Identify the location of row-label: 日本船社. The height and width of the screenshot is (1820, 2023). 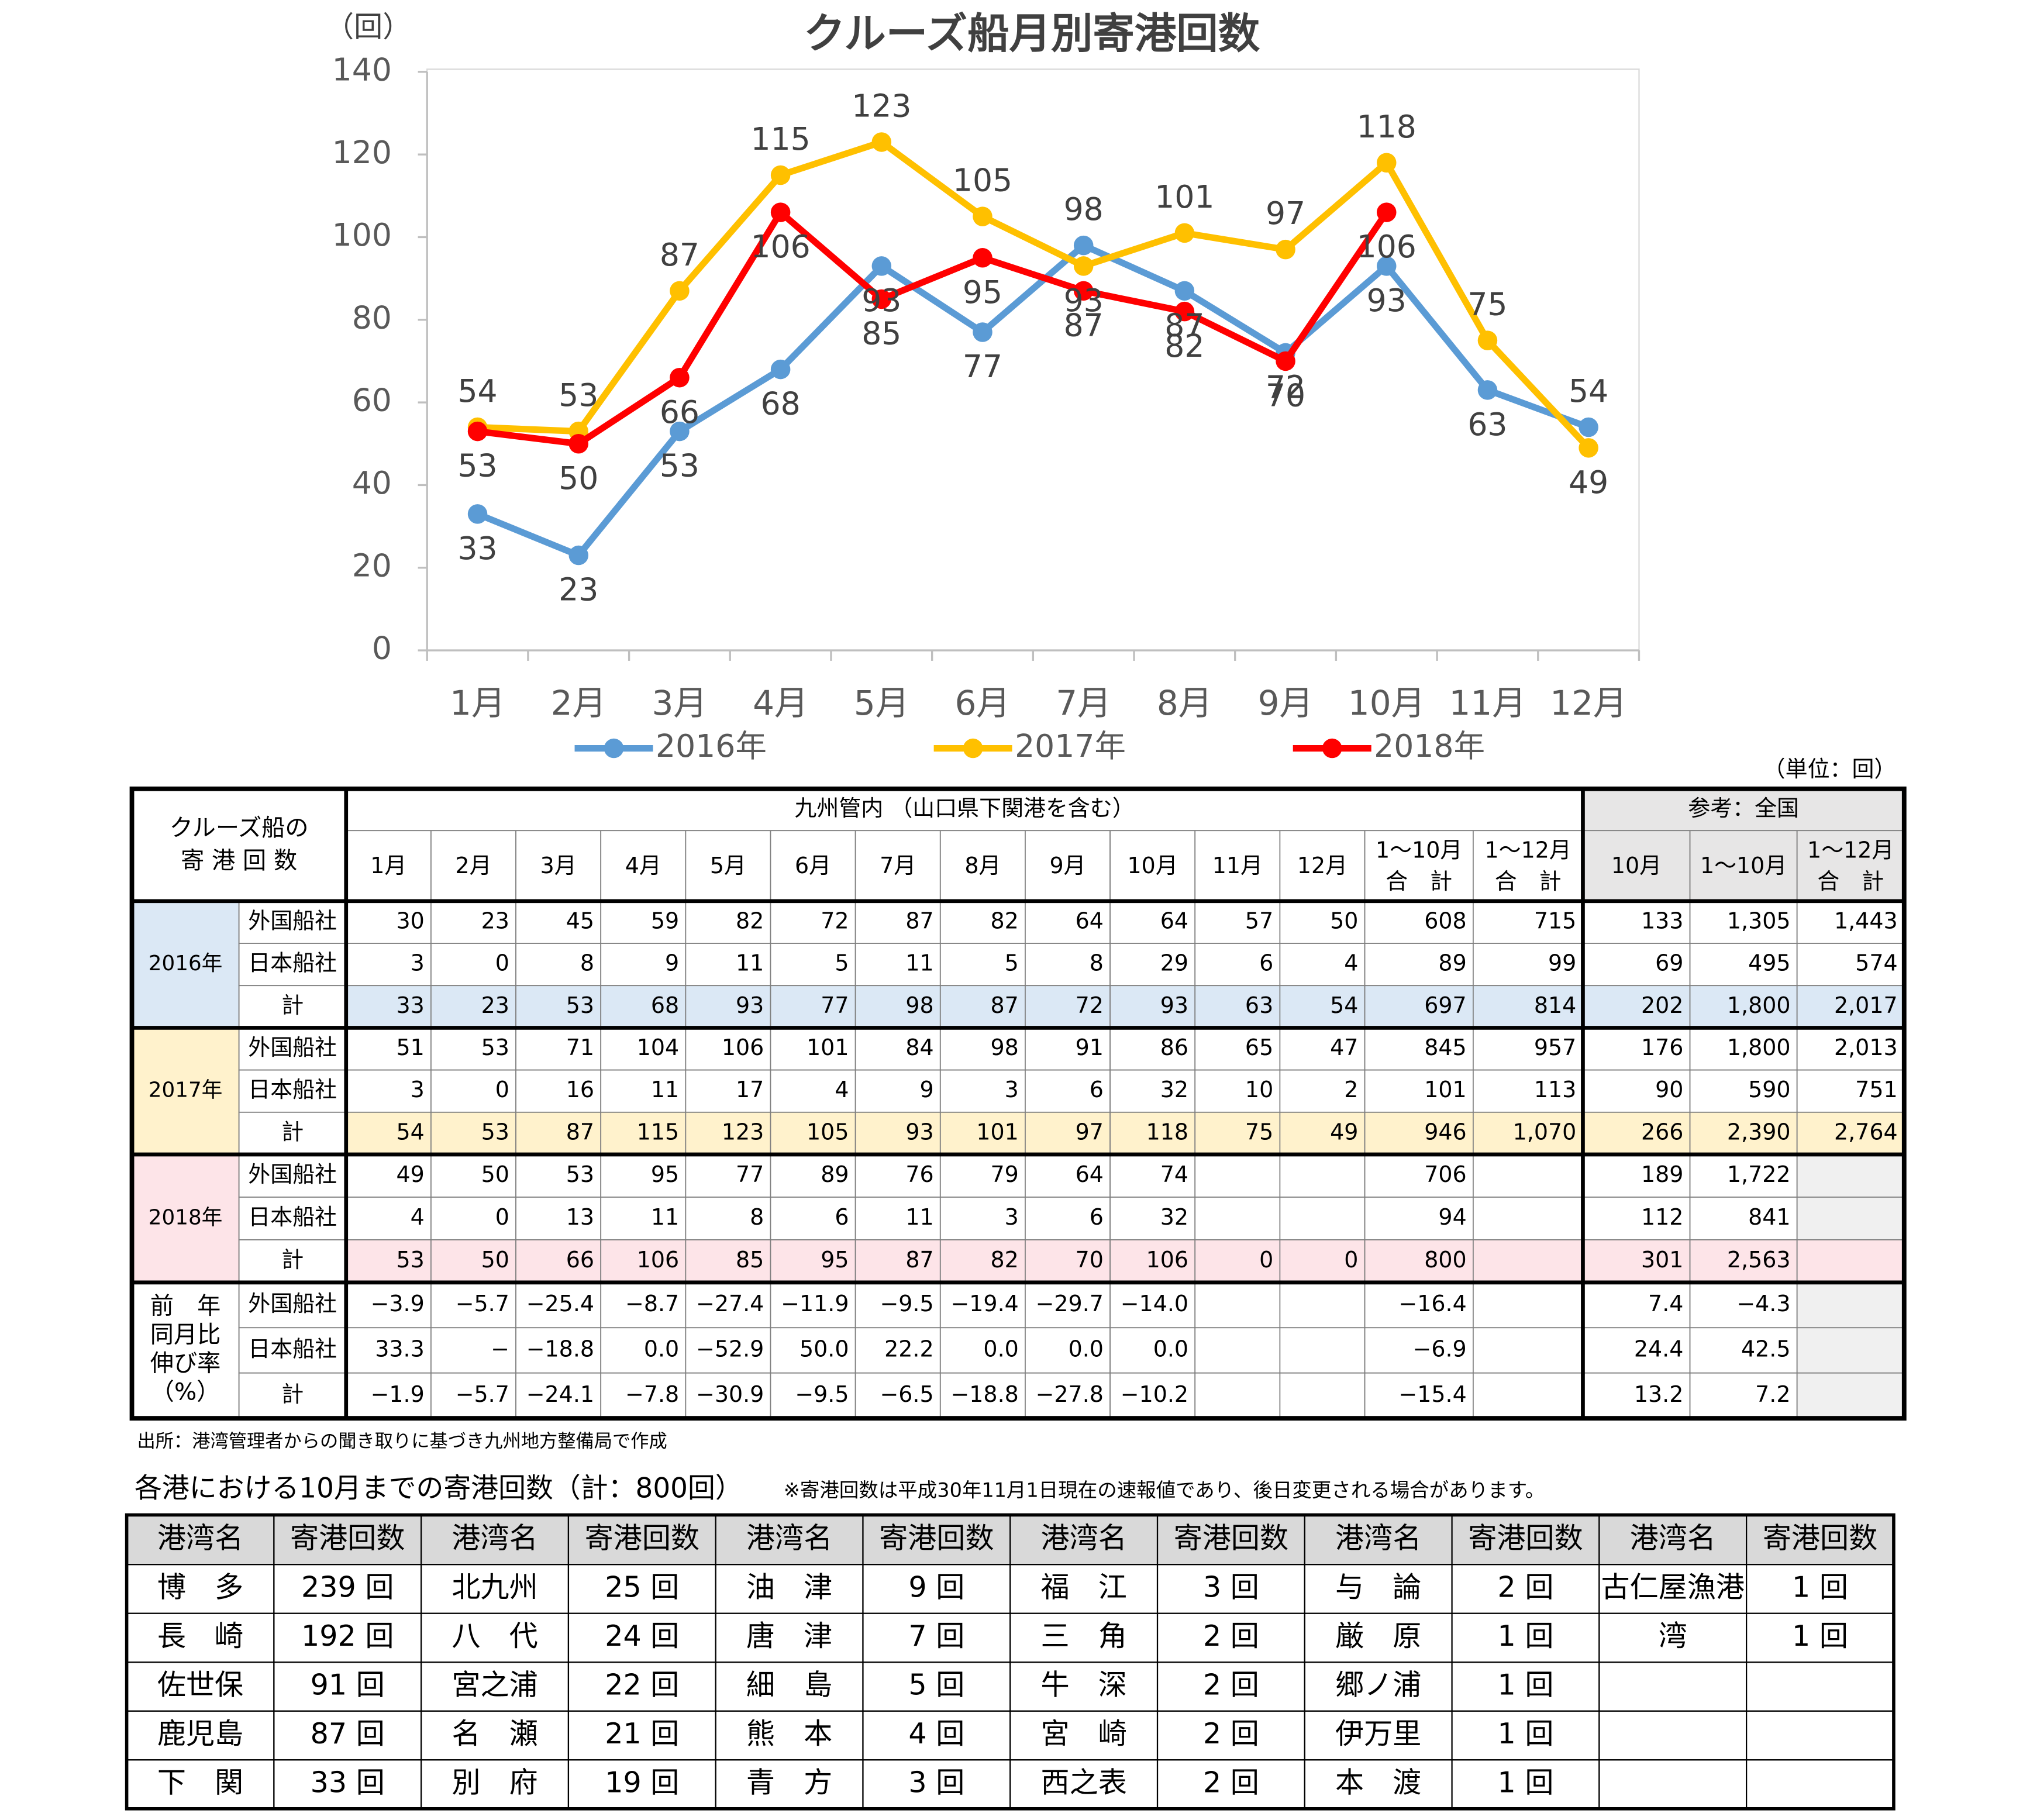
(292, 1217).